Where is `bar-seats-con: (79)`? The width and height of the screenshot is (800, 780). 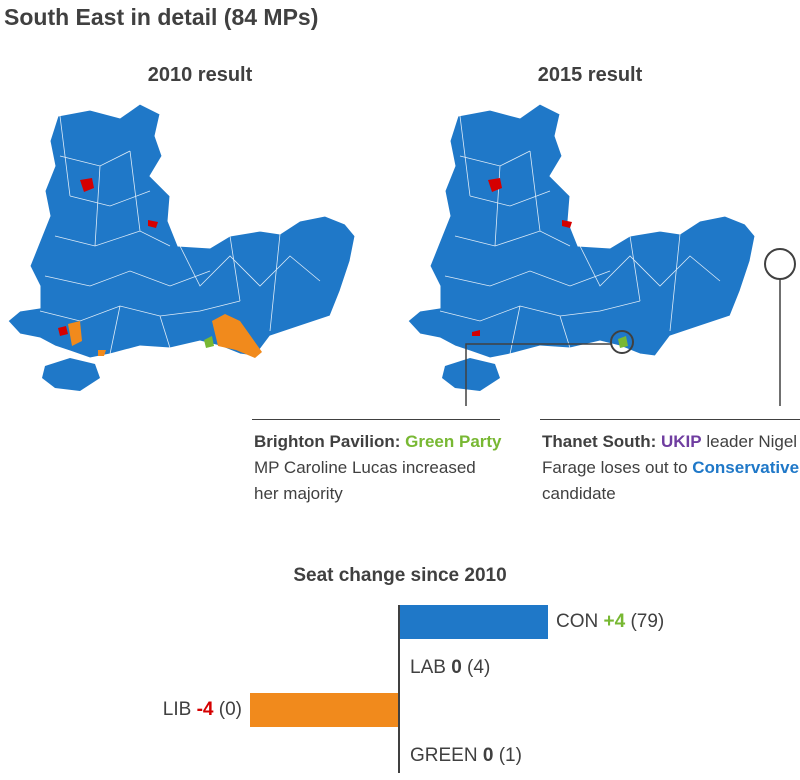
bar-seats-con: (79) is located at coordinates (645, 621).